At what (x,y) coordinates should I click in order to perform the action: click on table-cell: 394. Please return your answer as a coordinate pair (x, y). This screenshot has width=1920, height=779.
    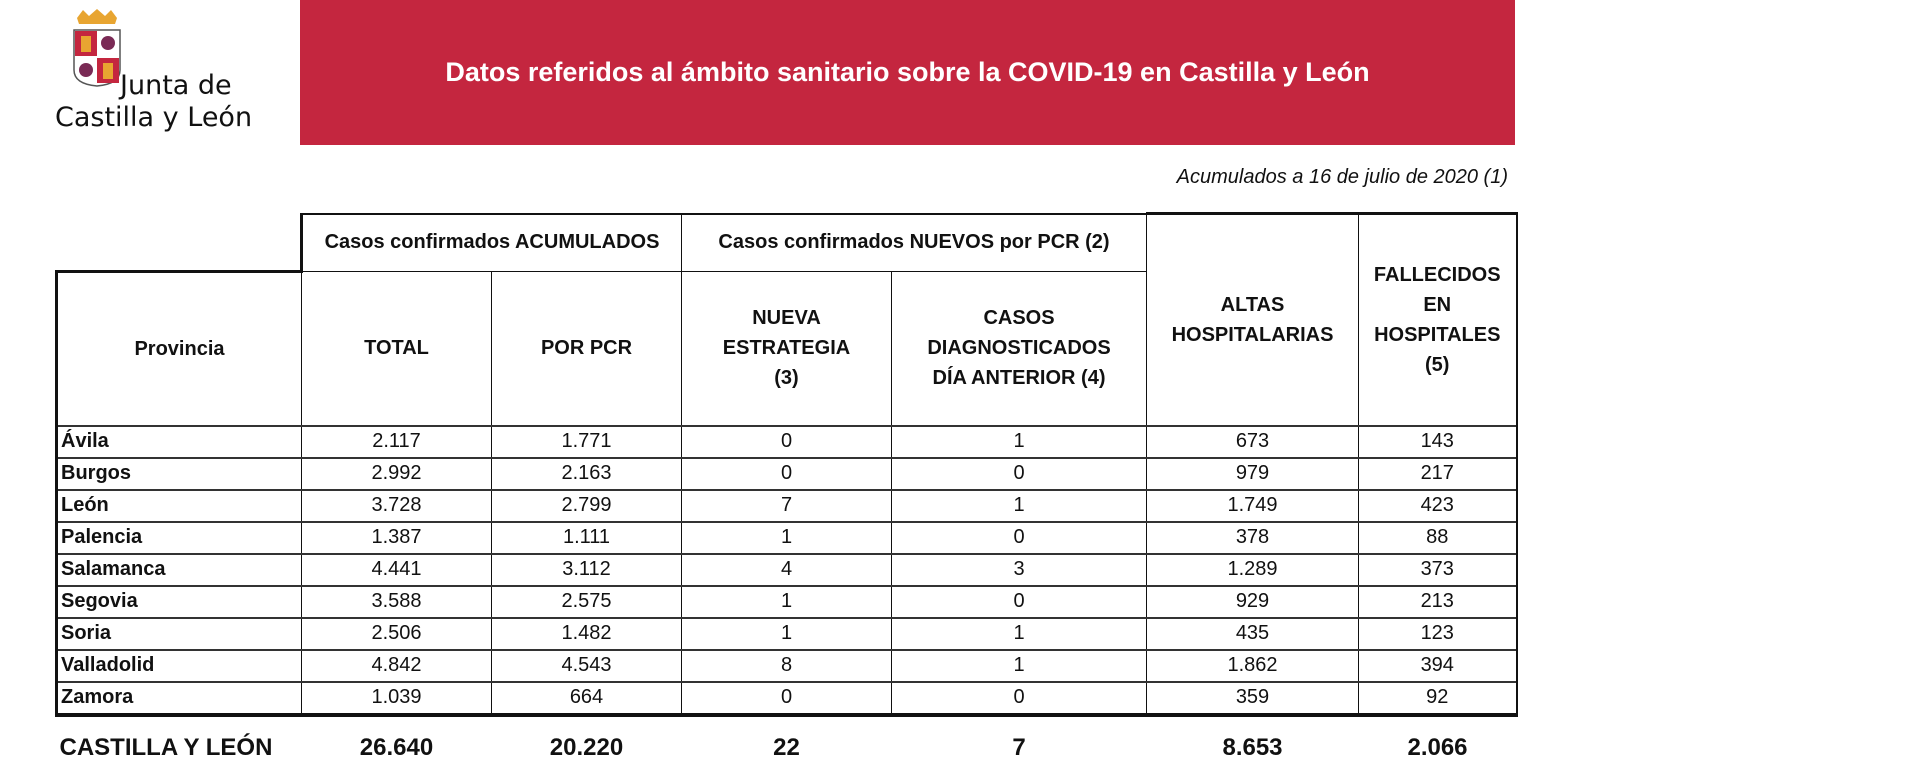
    Looking at the image, I should click on (1438, 665).